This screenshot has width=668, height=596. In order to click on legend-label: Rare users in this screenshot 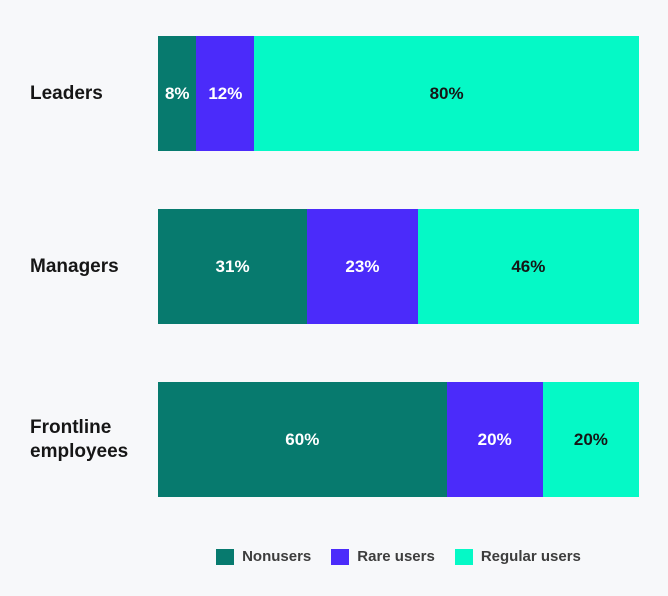, I will do `click(396, 556)`.